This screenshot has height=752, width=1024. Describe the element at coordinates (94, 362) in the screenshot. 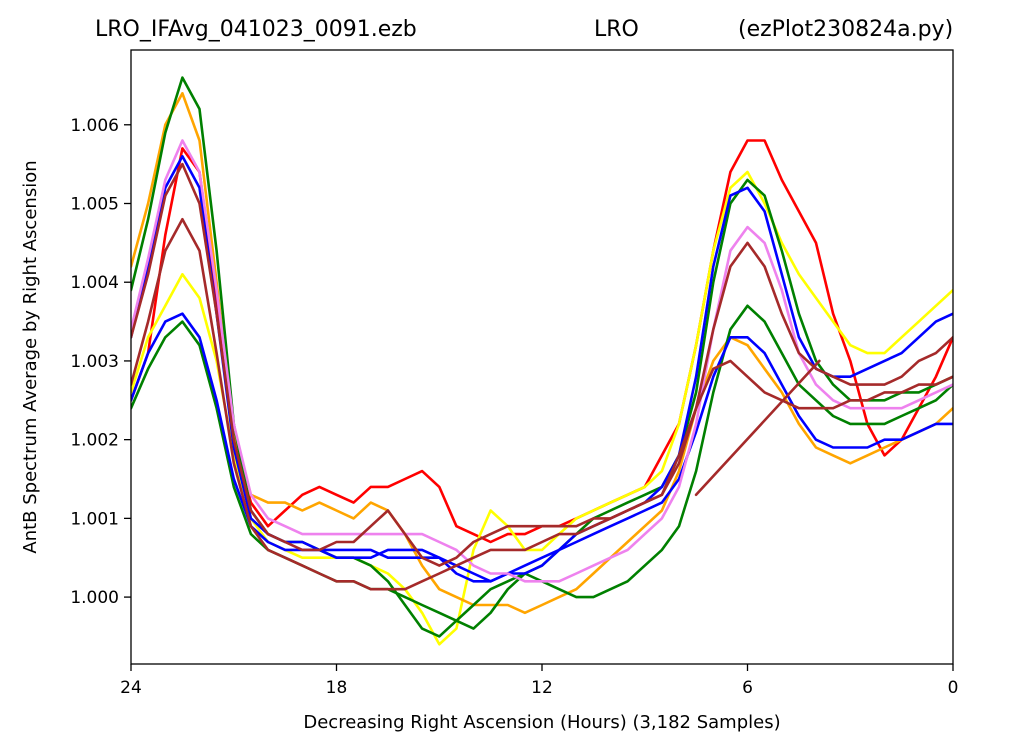

I see `y-tick-label: 1.003` at that location.